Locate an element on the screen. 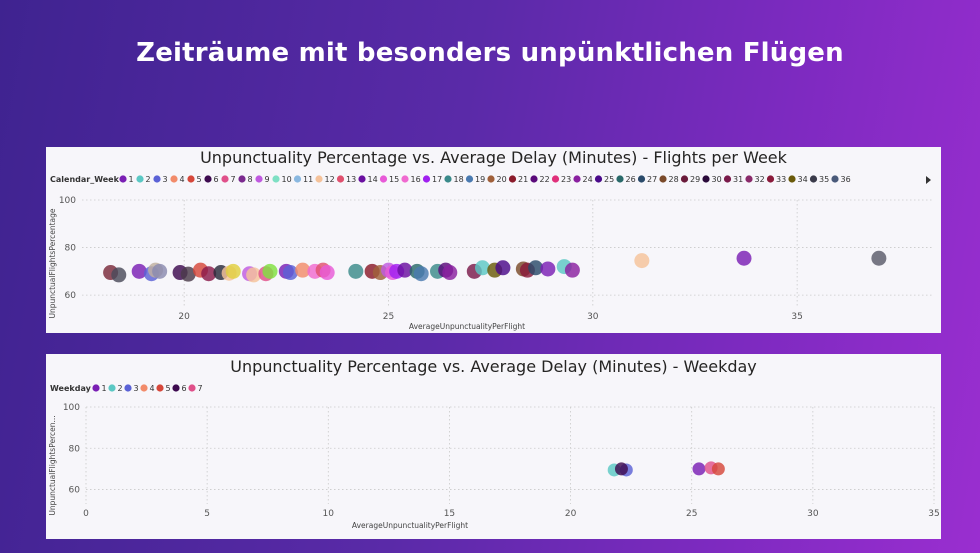  x-tick-label: 35 is located at coordinates (796, 317).